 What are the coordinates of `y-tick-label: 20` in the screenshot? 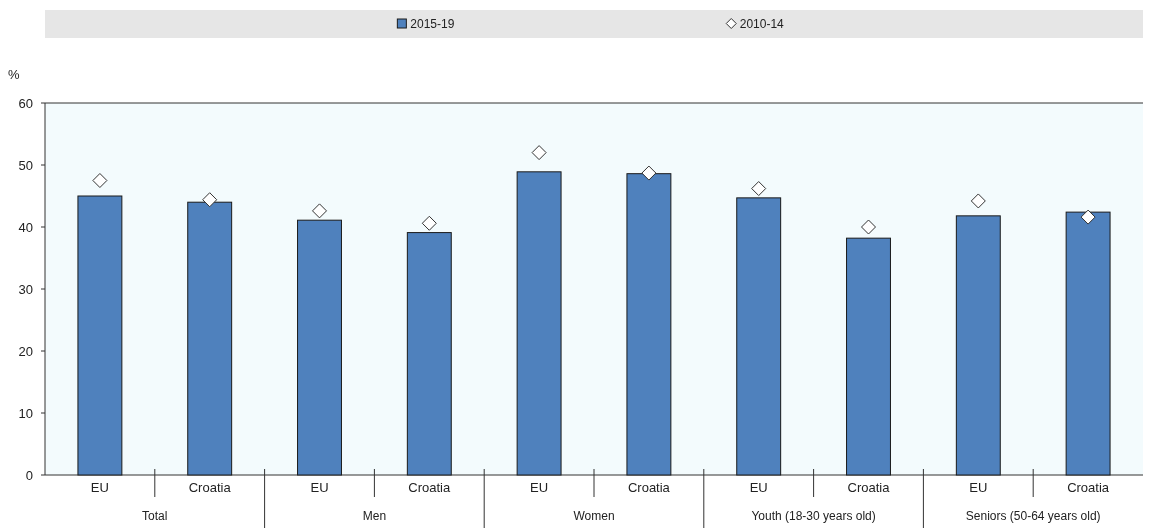 It's located at (25, 351).